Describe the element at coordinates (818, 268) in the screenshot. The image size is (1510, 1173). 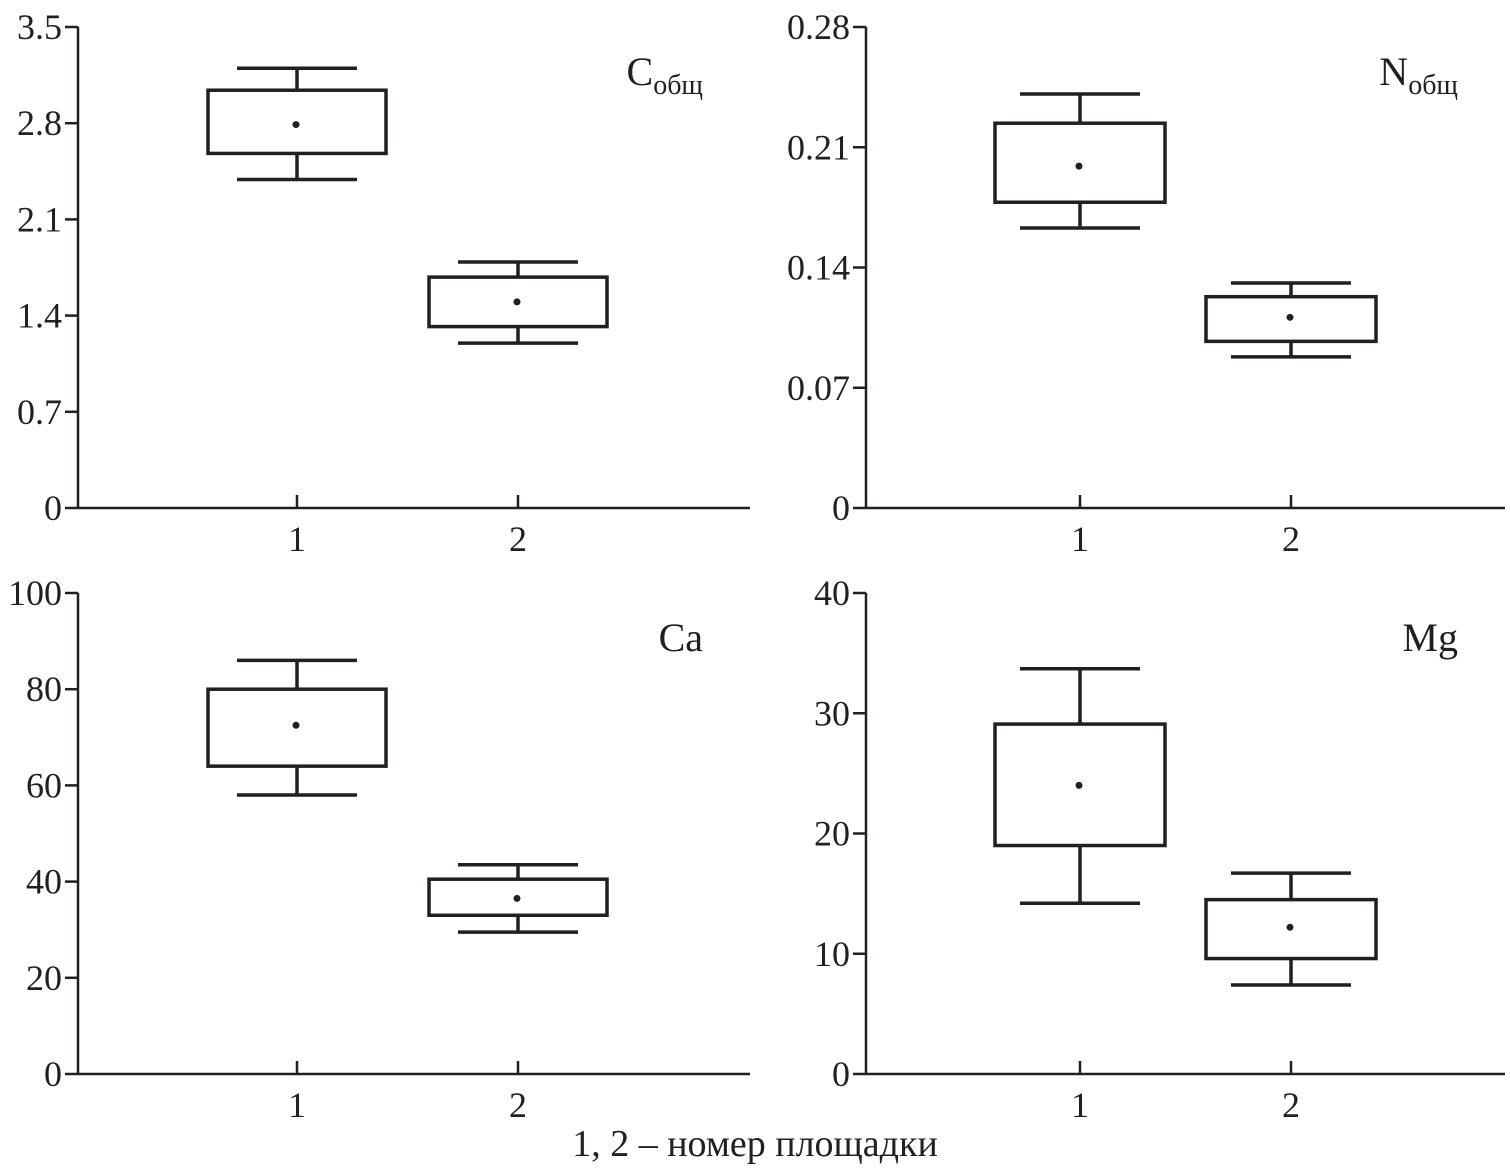
I see `y-tick-label: 0.14` at that location.